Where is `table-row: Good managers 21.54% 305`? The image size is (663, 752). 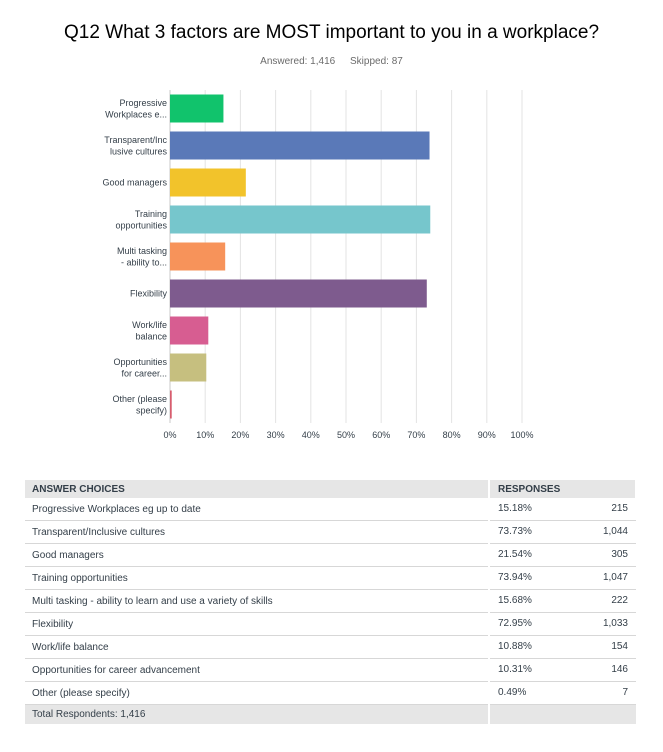 table-row: Good managers 21.54% 305 is located at coordinates (330, 555).